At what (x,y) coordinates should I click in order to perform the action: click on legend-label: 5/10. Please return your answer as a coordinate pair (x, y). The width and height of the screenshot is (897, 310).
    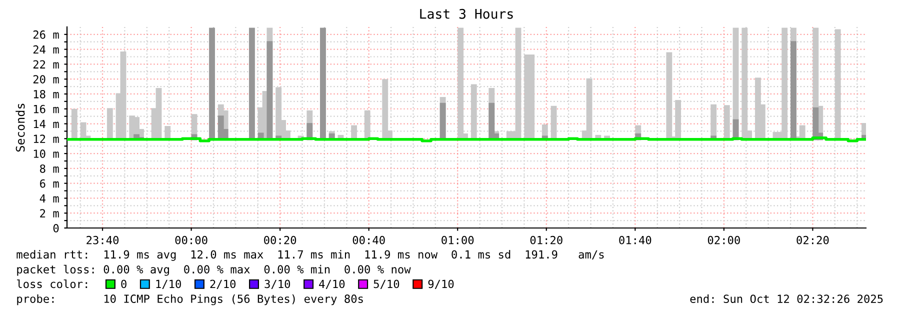
    Looking at the image, I should click on (387, 285).